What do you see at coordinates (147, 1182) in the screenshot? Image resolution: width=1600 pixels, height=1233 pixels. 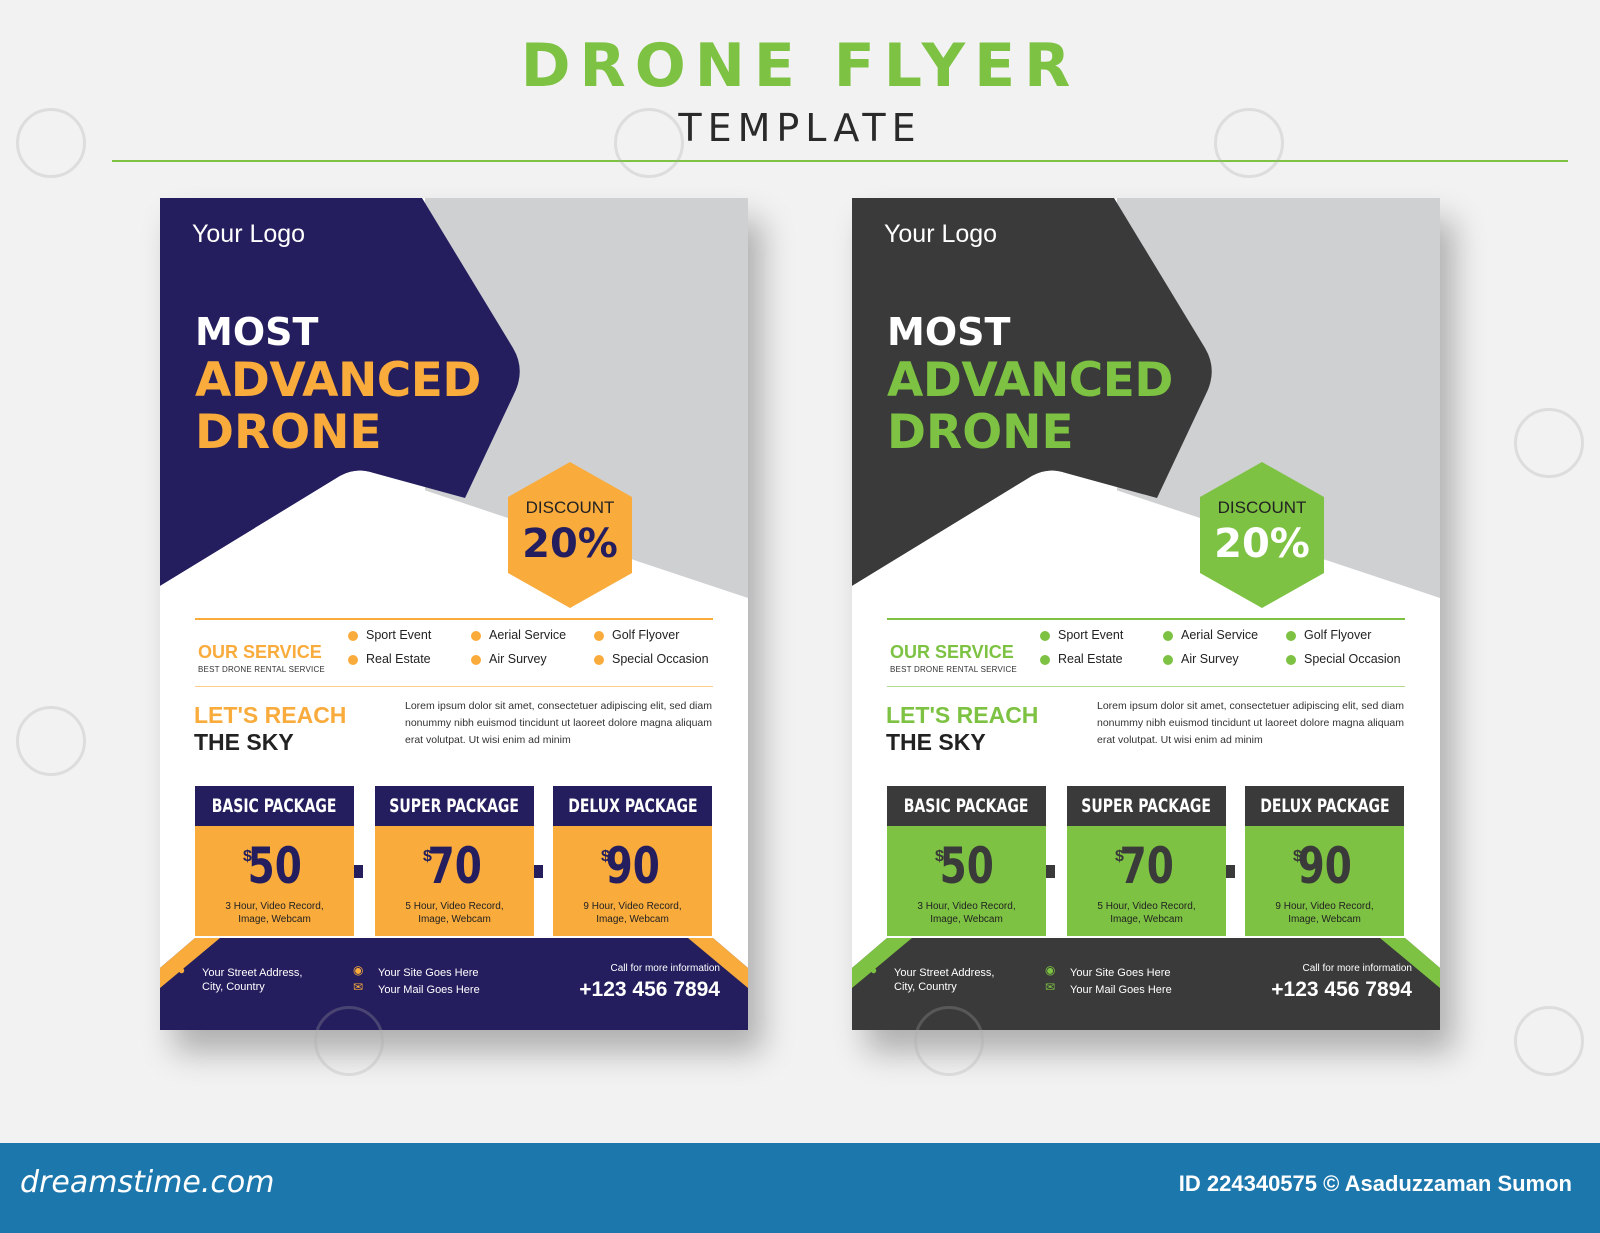 I see `stock-site-name: dreamstime.com` at bounding box center [147, 1182].